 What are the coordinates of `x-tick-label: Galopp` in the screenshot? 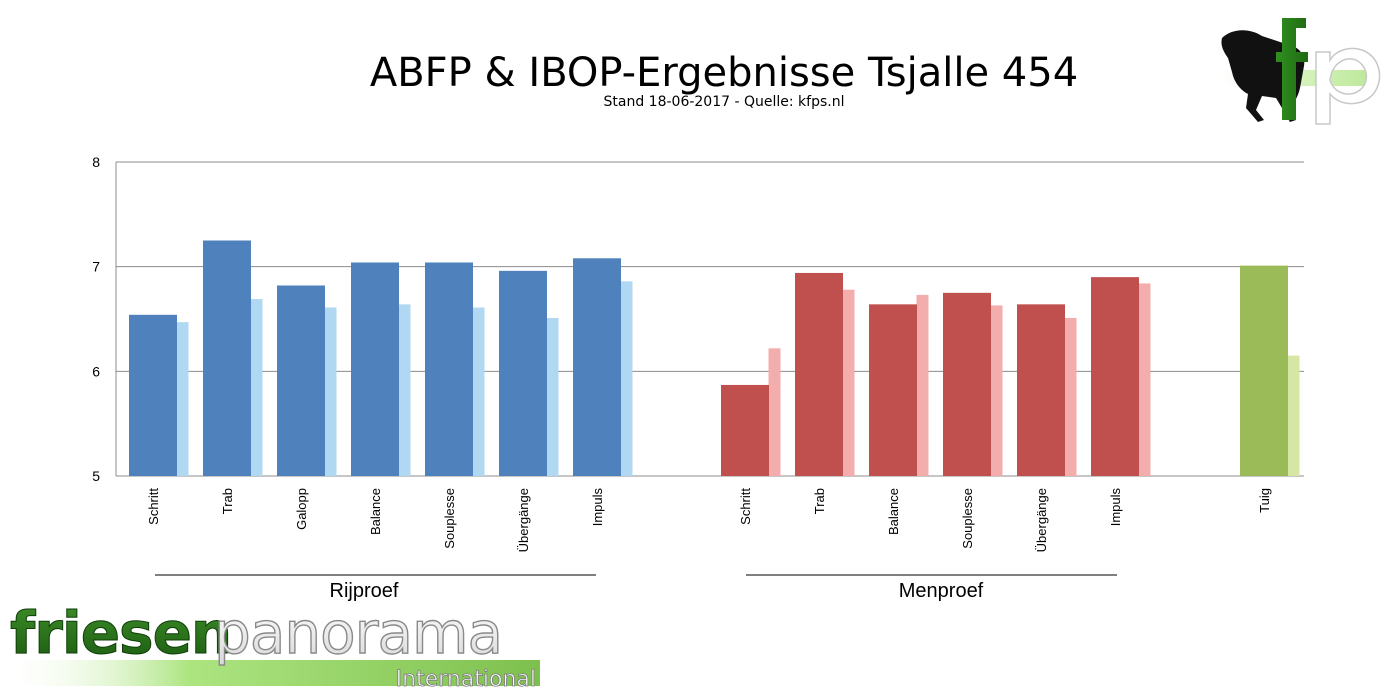 It's located at (301, 509).